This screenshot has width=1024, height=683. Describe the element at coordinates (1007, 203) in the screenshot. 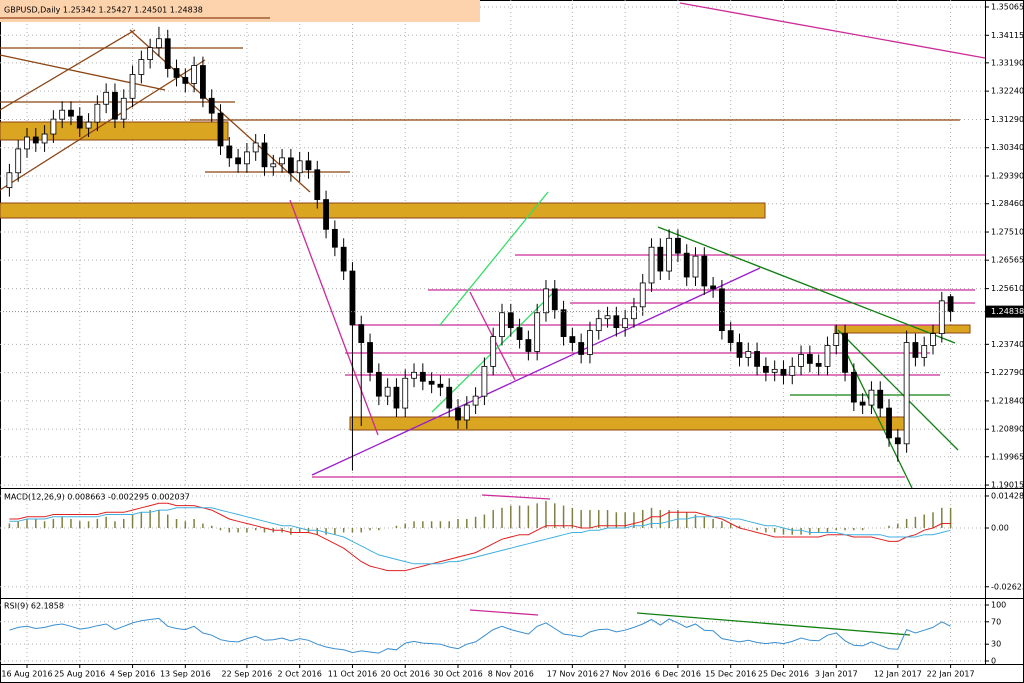

I see `y-tick-label: 1.28460` at that location.